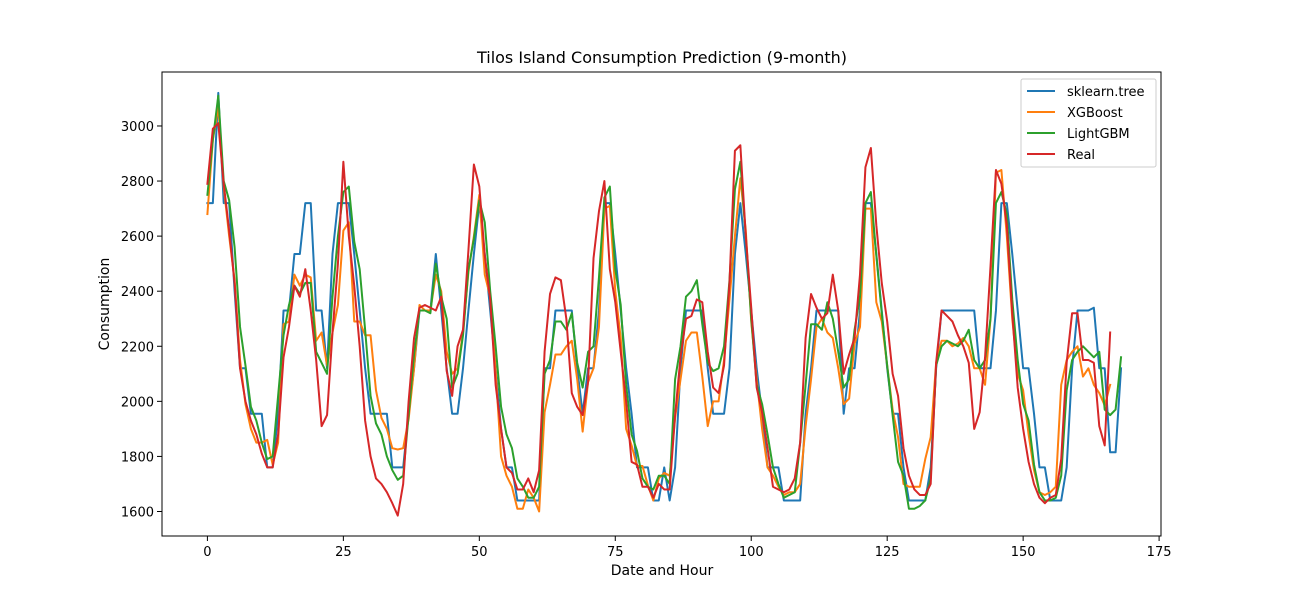 This screenshot has width=1292, height=601. I want to click on y-tick-label: 2000, so click(137, 402).